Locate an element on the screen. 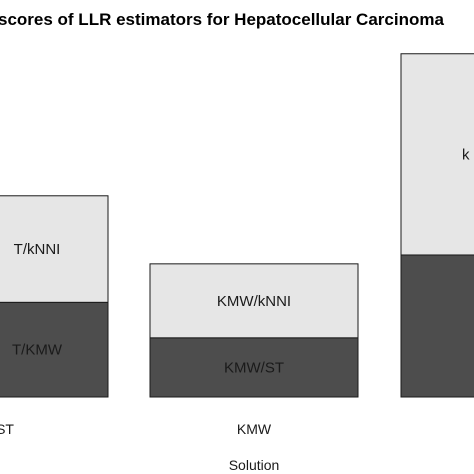 This screenshot has width=474, height=474. segment-label: T/KMW is located at coordinates (37, 350).